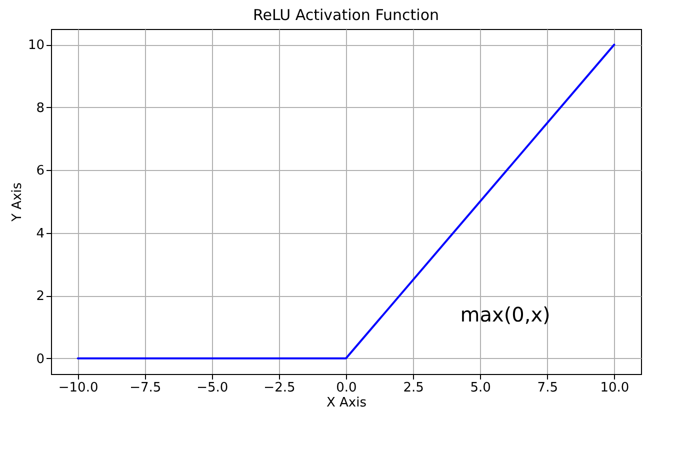  Describe the element at coordinates (346, 15) in the screenshot. I see `chart-title: ReLU Activation Function` at that location.